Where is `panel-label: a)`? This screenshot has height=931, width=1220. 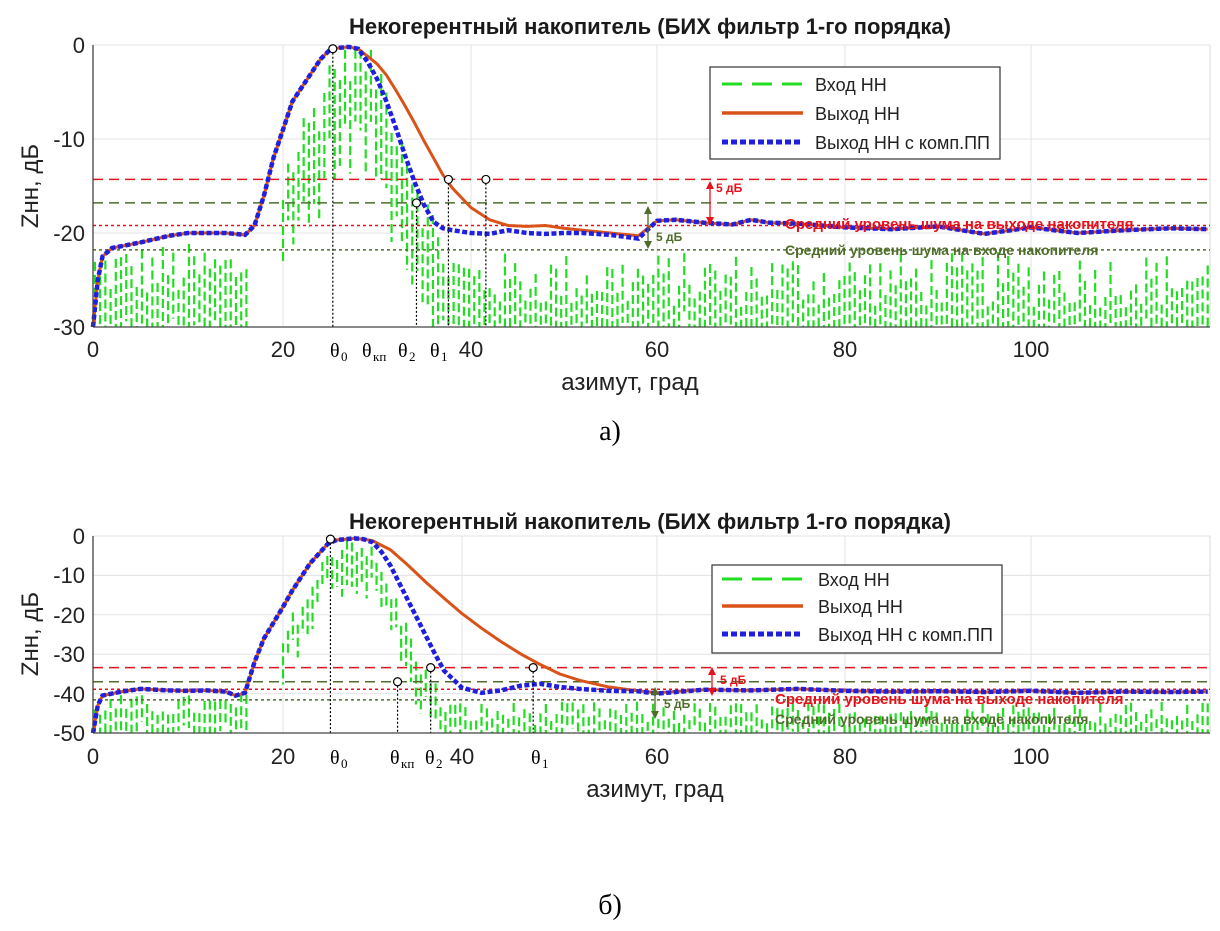 panel-label: a) is located at coordinates (610, 431).